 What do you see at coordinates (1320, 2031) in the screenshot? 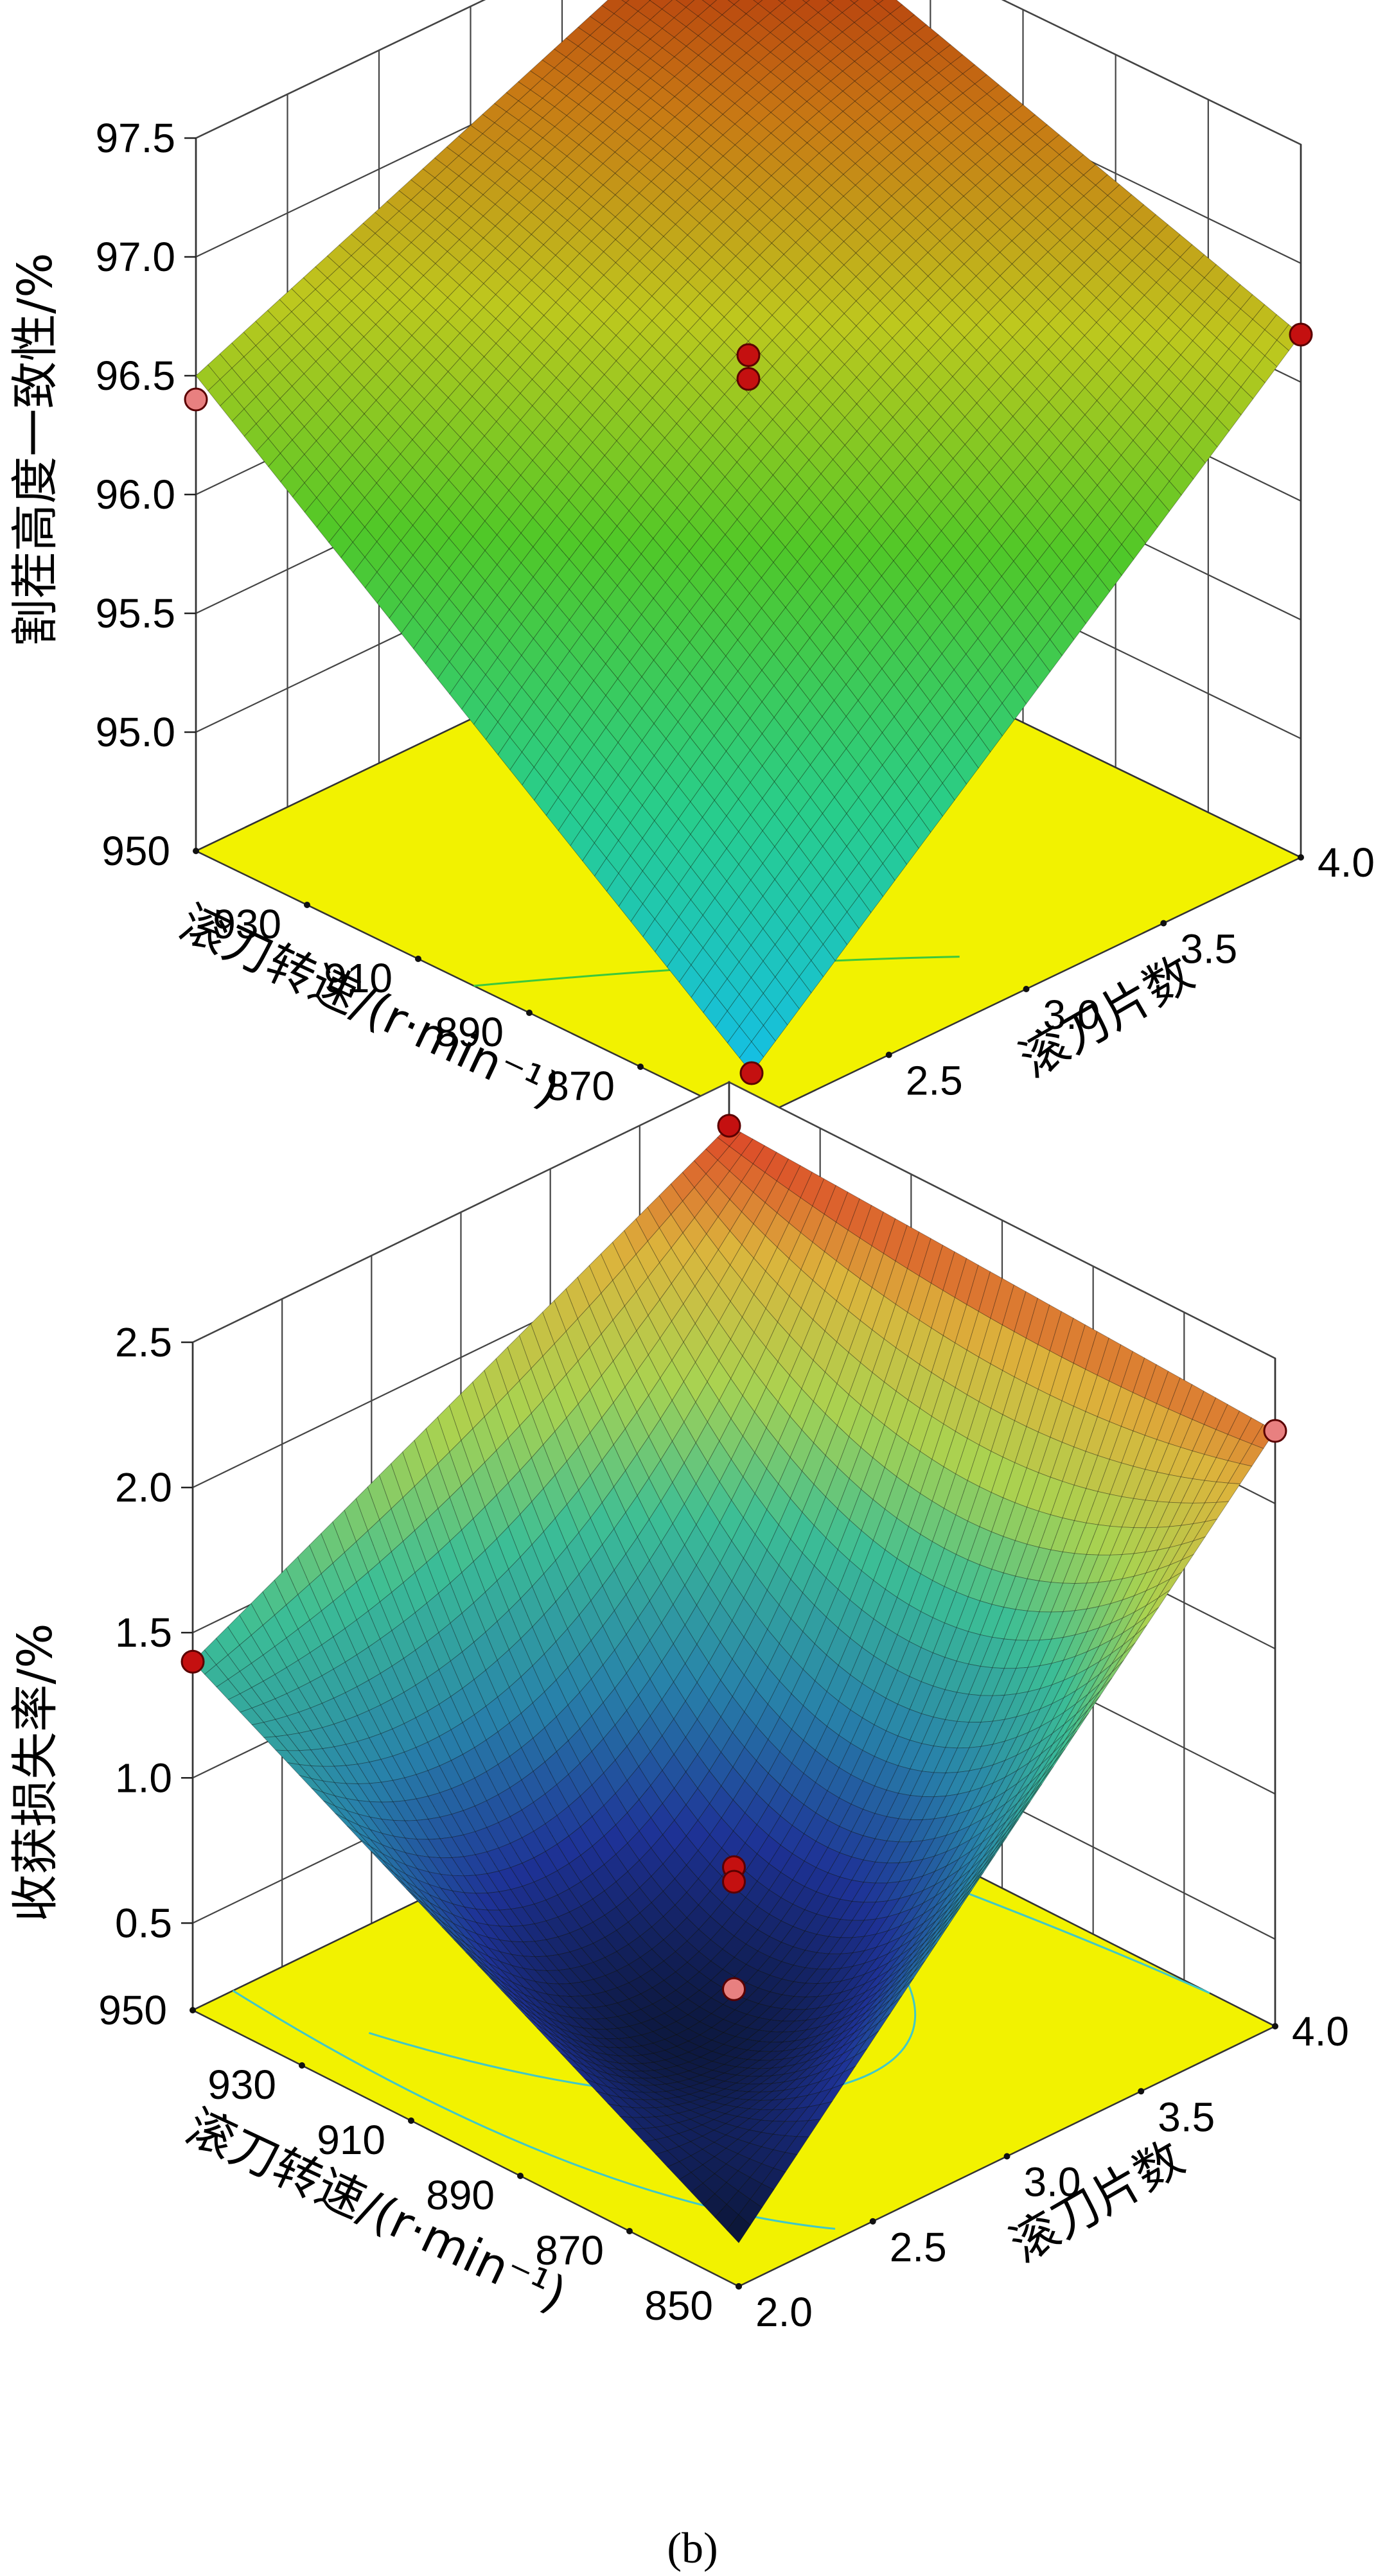
I see `y-tick-label: 4.0` at bounding box center [1320, 2031].